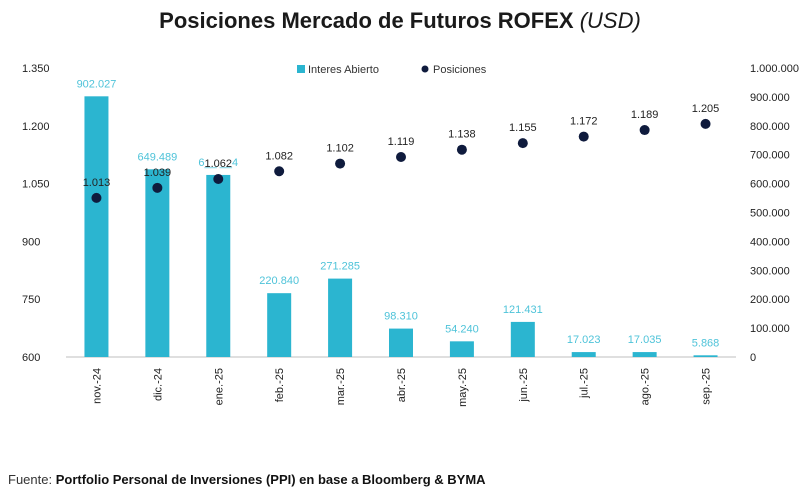 This screenshot has width=800, height=504. Describe the element at coordinates (402, 385) in the screenshot. I see `x-axis-category-label: abr.-25` at that location.